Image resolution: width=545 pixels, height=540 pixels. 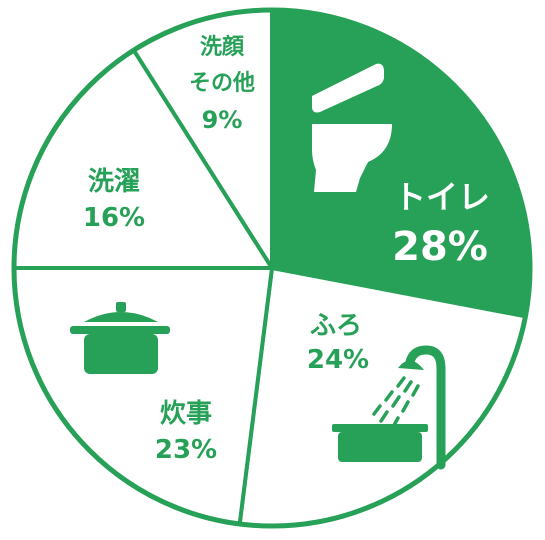 What do you see at coordinates (222, 120) in the screenshot?
I see `other-slice-value: 9%` at bounding box center [222, 120].